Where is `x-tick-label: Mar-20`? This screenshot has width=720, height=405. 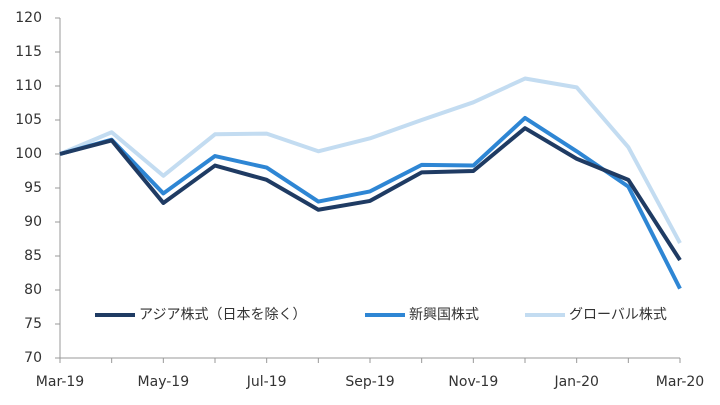
x-tick-label: Mar-20 is located at coordinates (680, 382).